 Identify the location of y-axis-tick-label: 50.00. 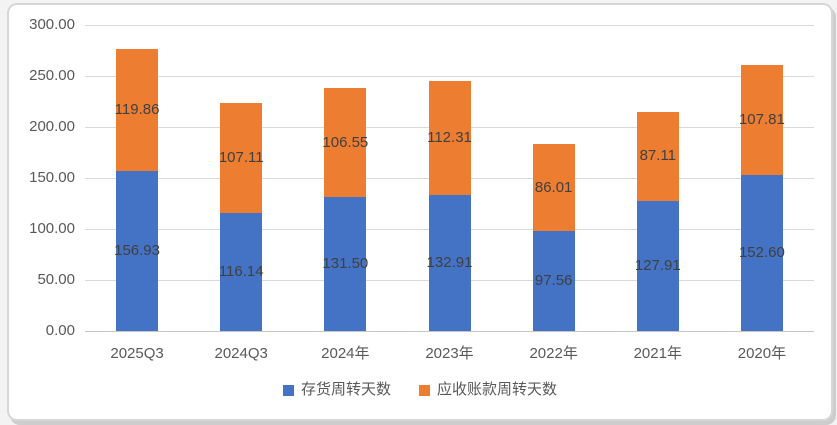
(56, 279).